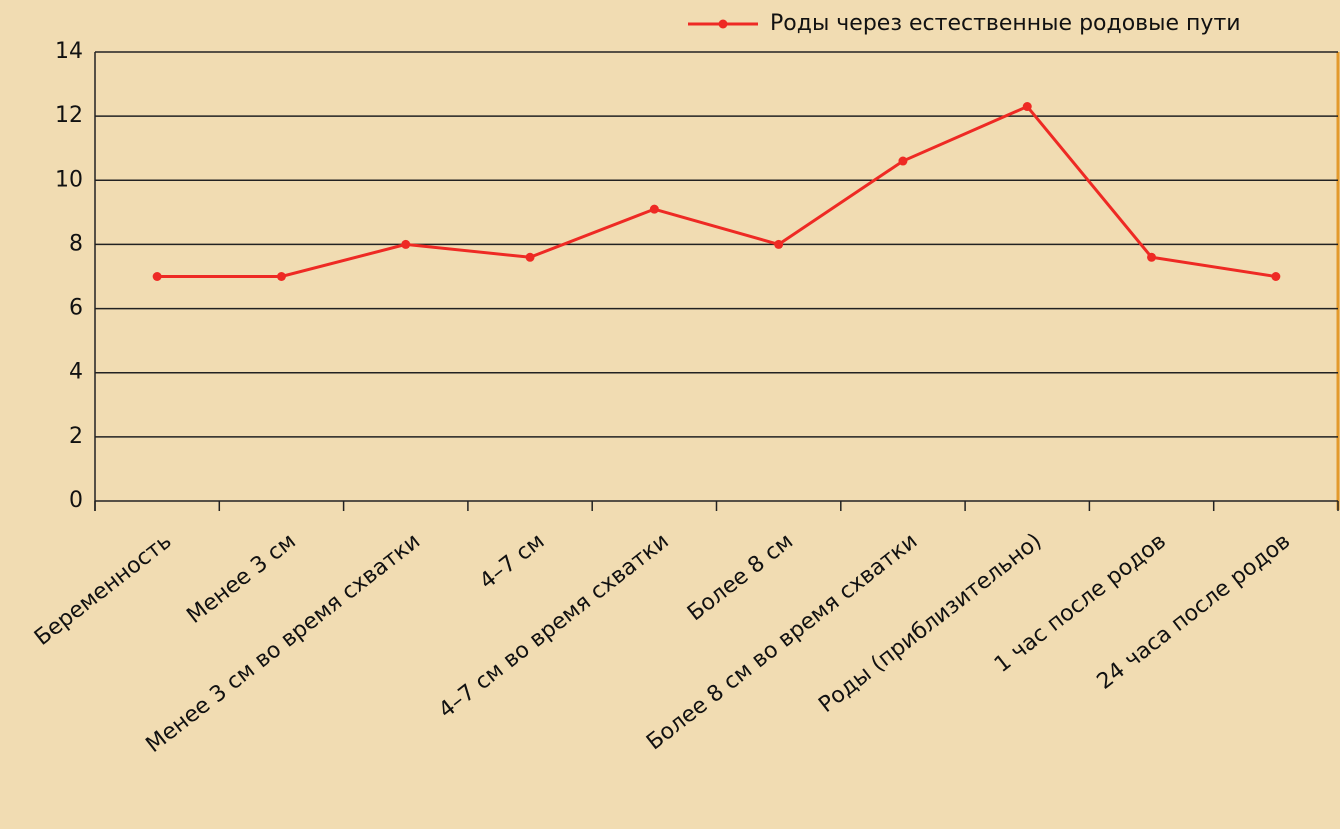 This screenshot has width=1340, height=829. What do you see at coordinates (76, 308) in the screenshot?
I see `y-tick-label: 6` at bounding box center [76, 308].